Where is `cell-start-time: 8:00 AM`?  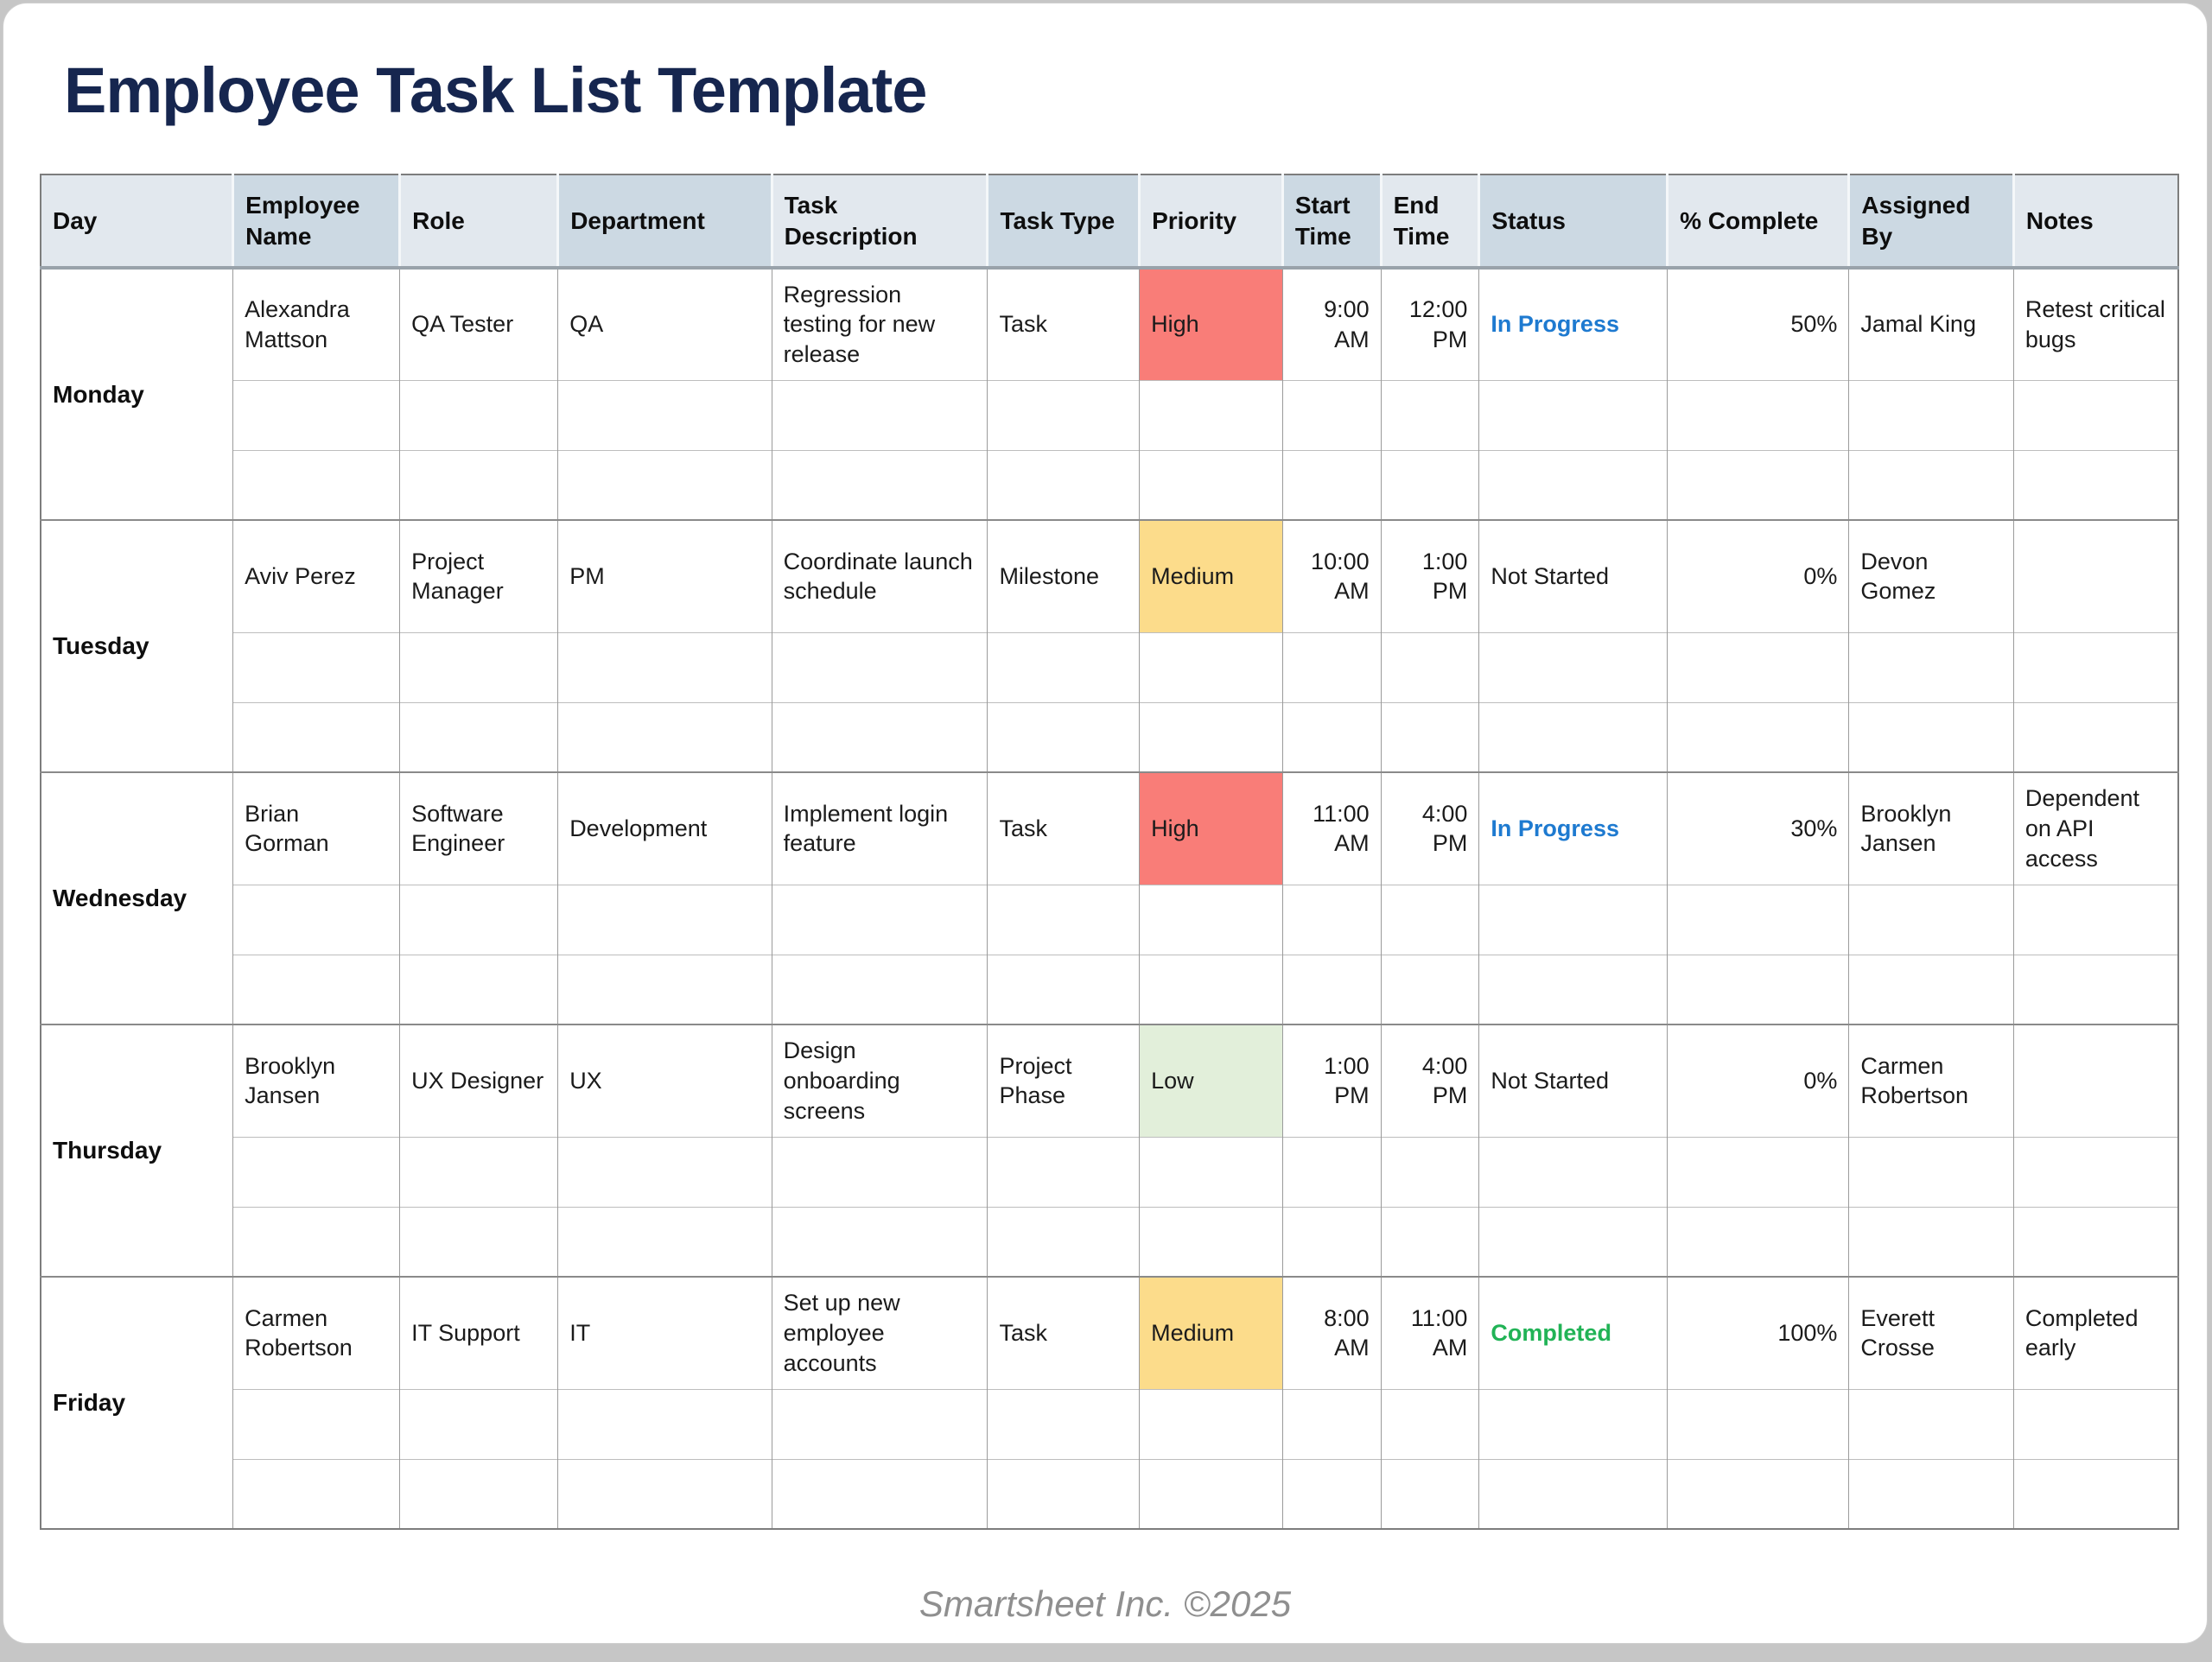
cell-start-time: 8:00 AM is located at coordinates (1331, 1332).